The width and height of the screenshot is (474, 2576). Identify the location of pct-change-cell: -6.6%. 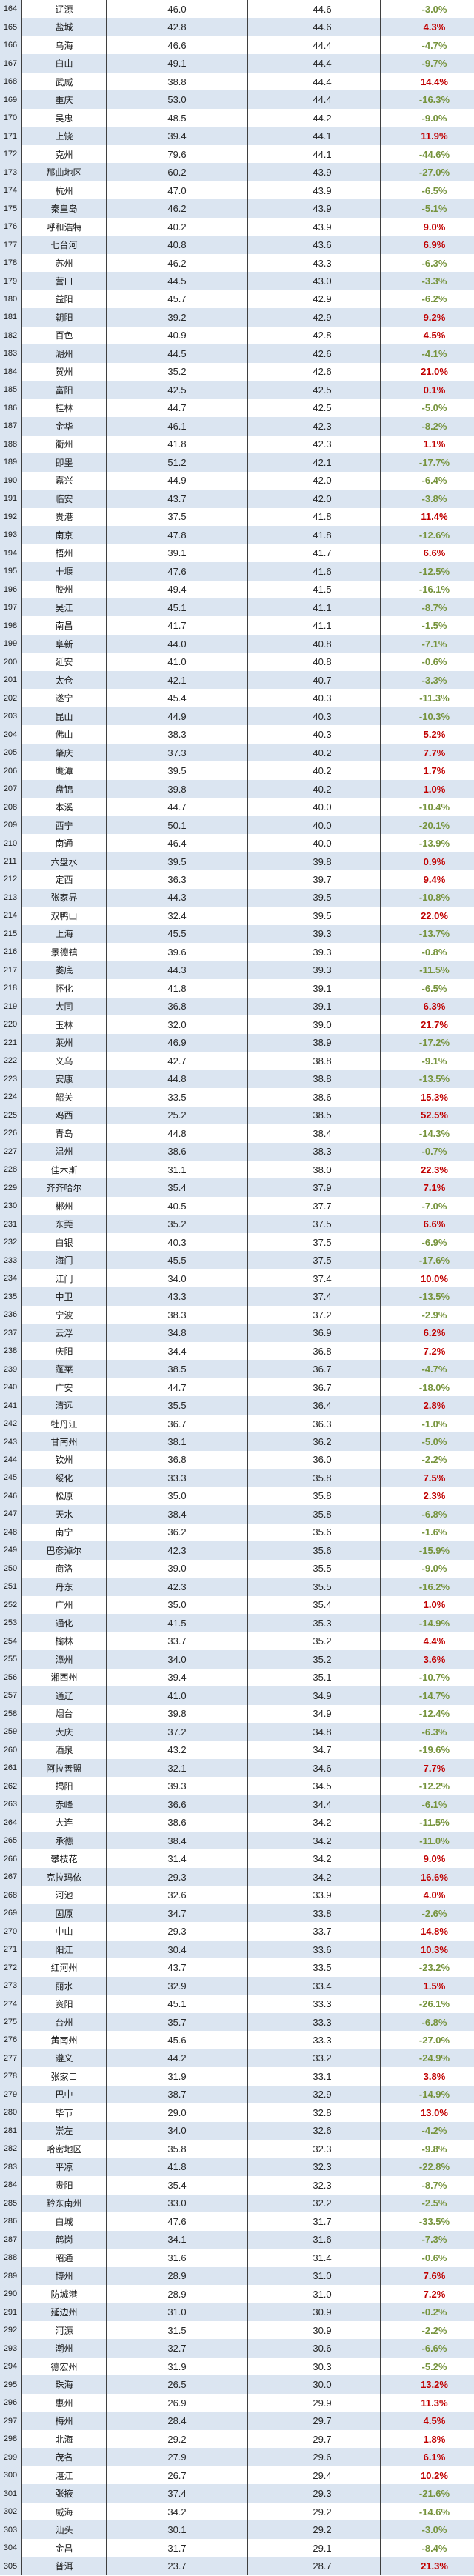
(427, 2348).